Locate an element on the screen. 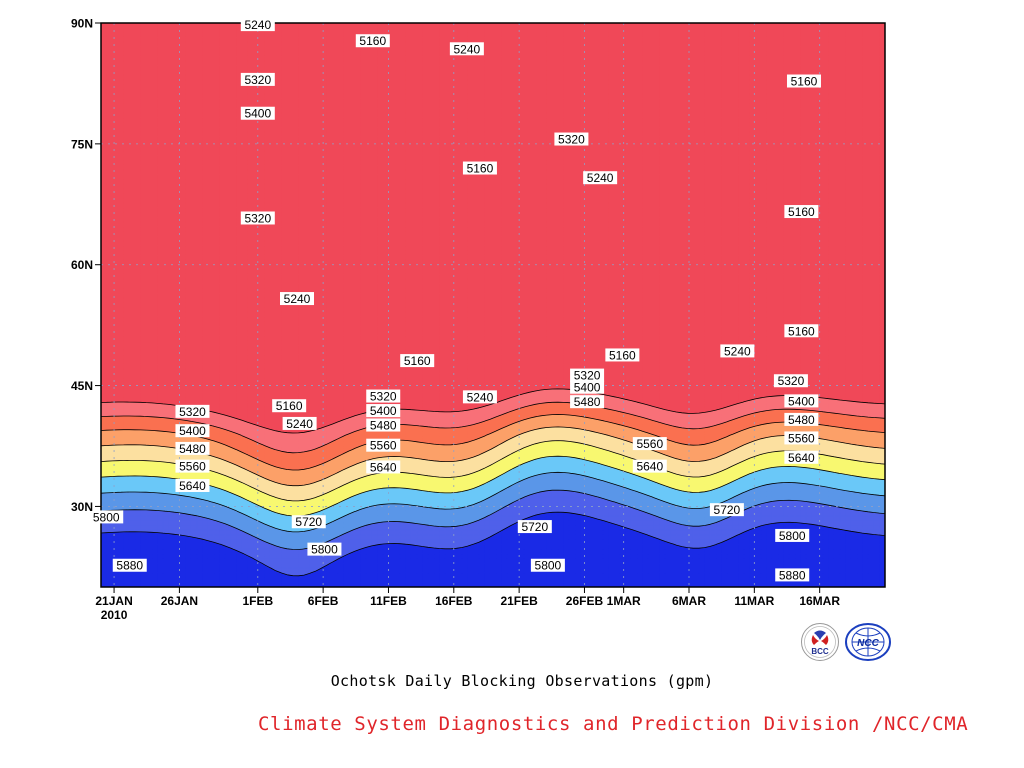  svg-text: NCC is located at coordinates (868, 643).